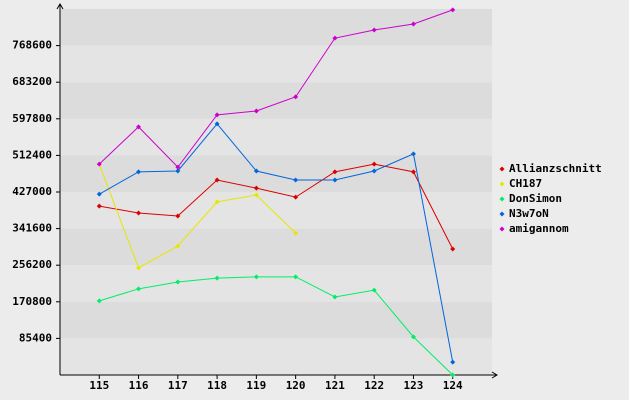  Describe the element at coordinates (374, 385) in the screenshot. I see `x-tick-label: 122` at that location.